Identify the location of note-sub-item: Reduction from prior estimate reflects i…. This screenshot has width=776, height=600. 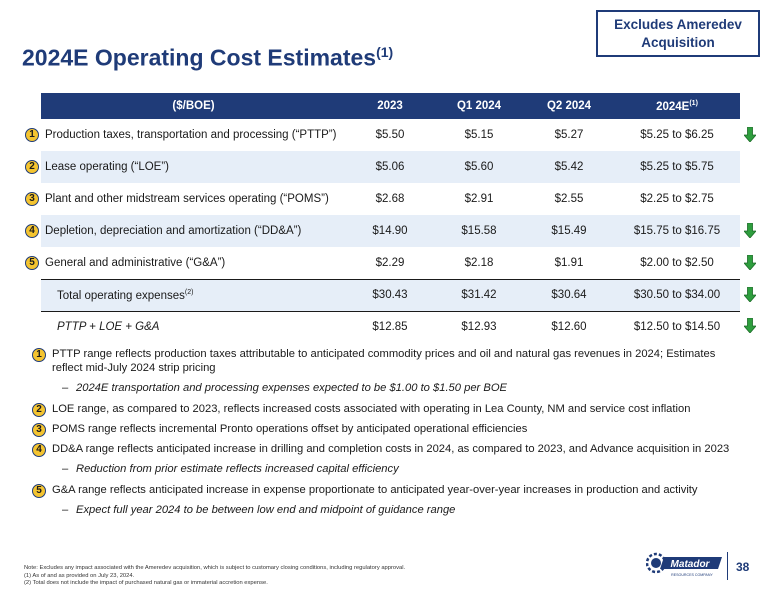
(384, 469).